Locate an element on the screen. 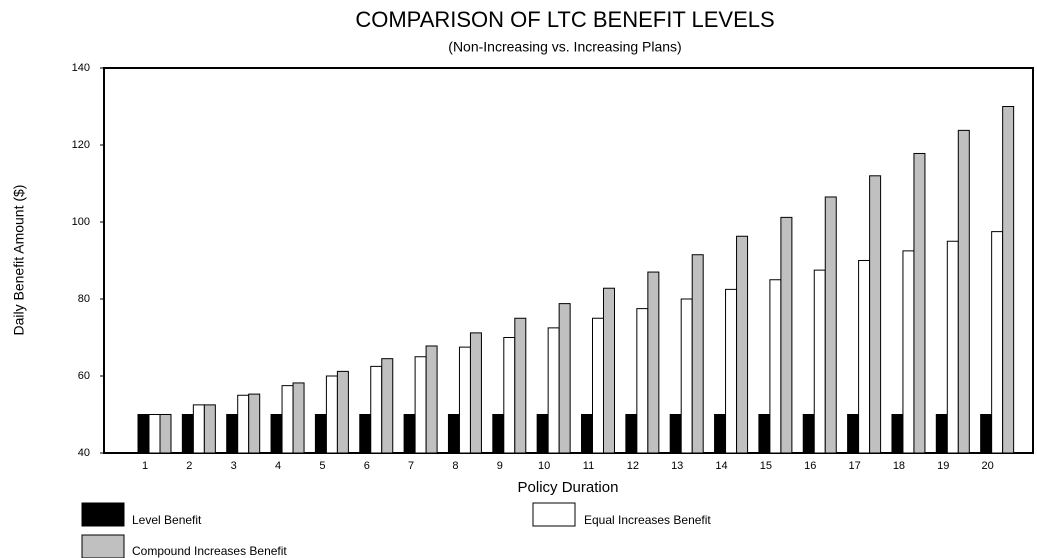 The image size is (1037, 558). y-tick-label: 120 is located at coordinates (81, 145).